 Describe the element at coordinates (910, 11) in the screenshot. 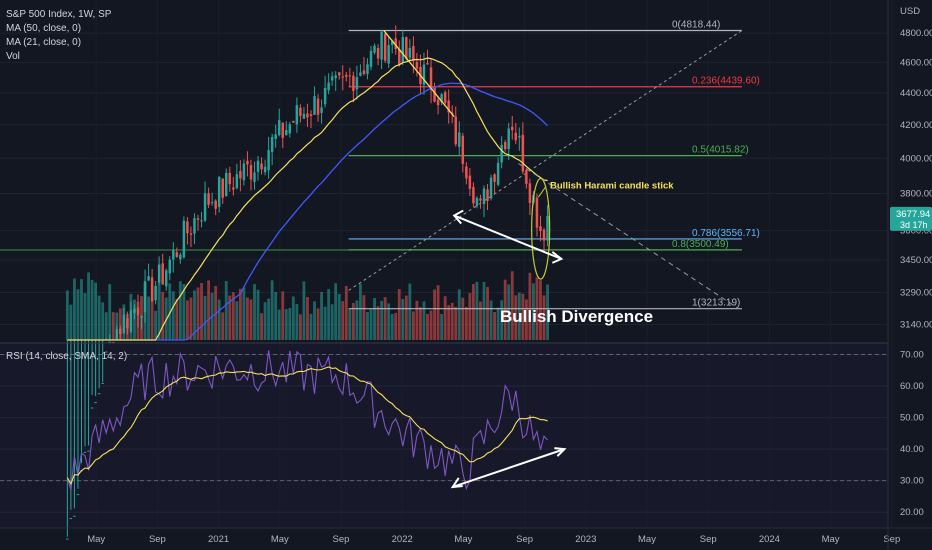

I see `currency-label: USD` at that location.